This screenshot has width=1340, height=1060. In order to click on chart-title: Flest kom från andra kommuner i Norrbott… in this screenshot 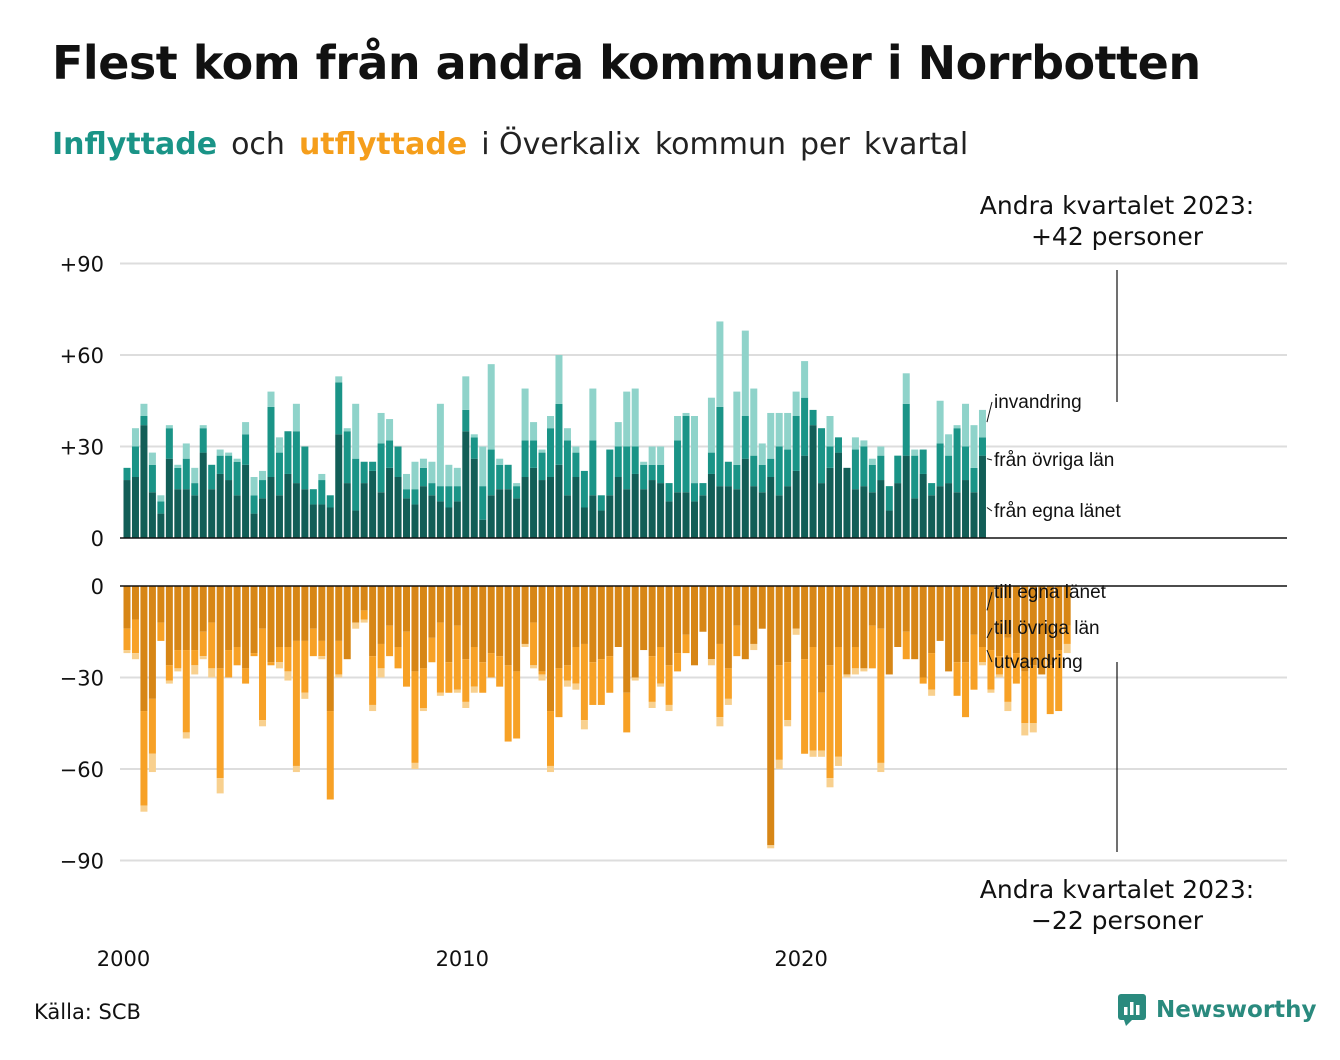, I will do `click(626, 63)`.